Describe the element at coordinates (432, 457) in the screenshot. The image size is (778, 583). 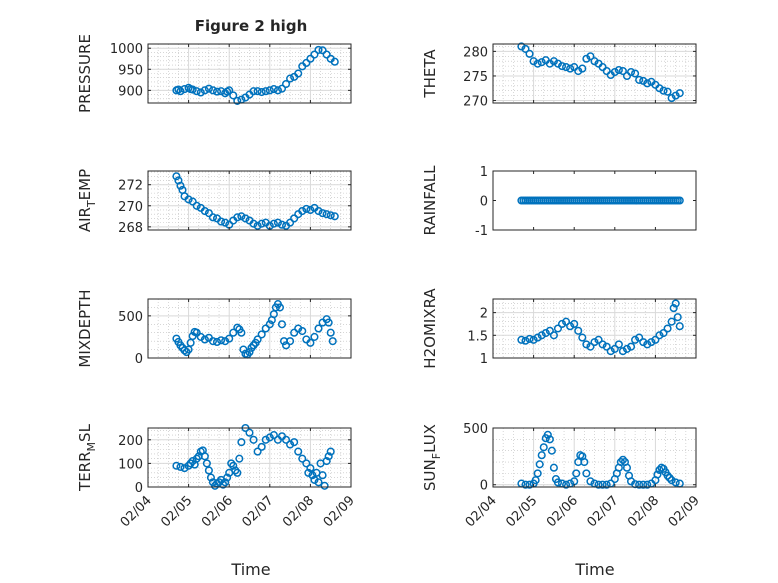
I see `y-axis-label: SUNFLUX` at that location.